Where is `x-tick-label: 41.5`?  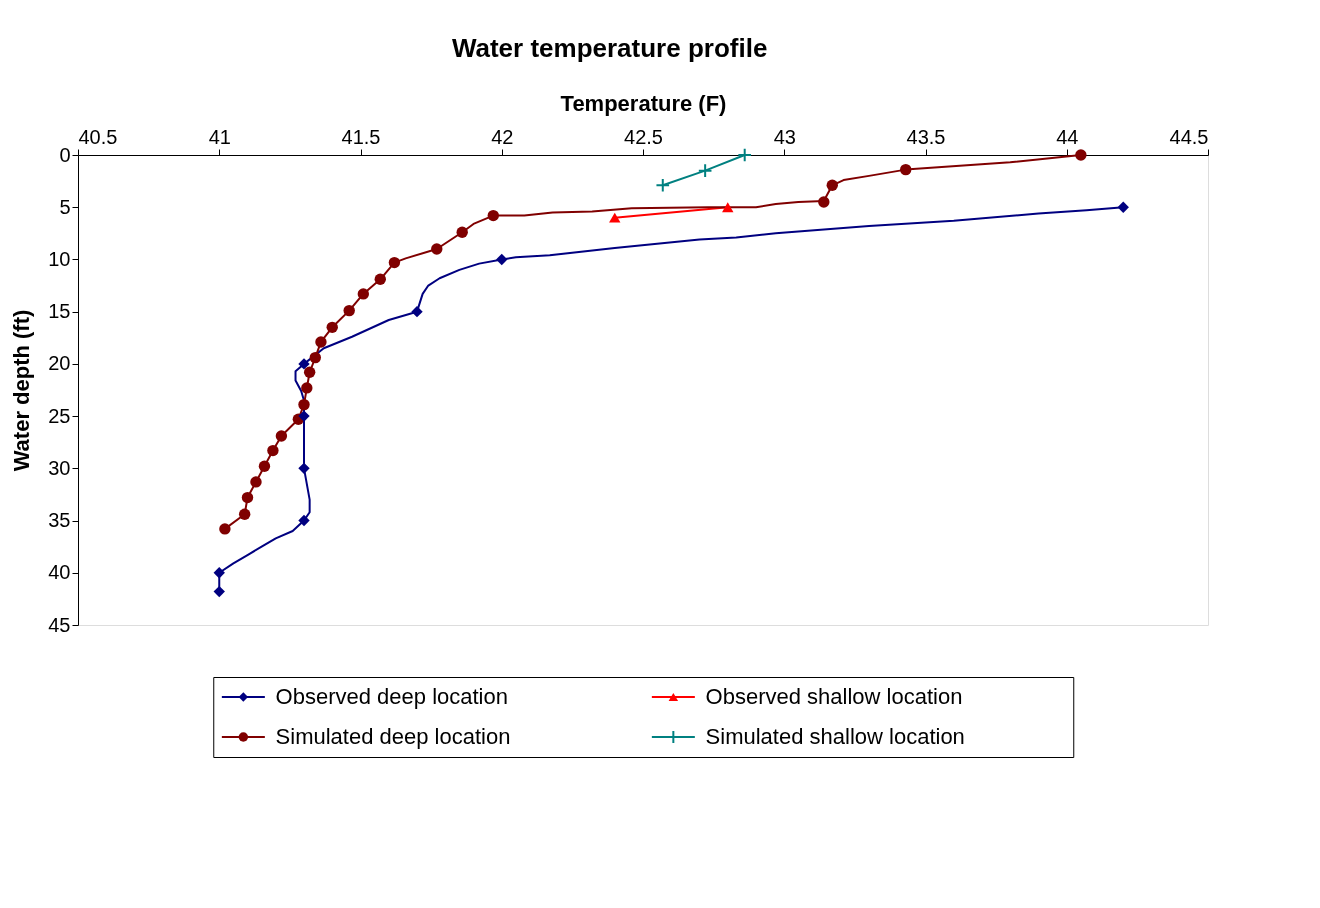
x-tick-label: 41.5 is located at coordinates (361, 136).